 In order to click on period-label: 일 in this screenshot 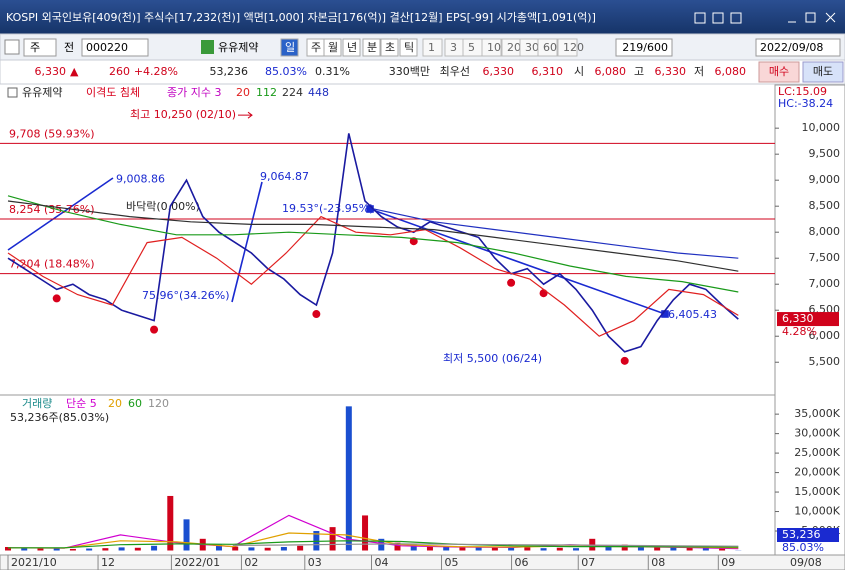, I will do `click(290, 47)`.